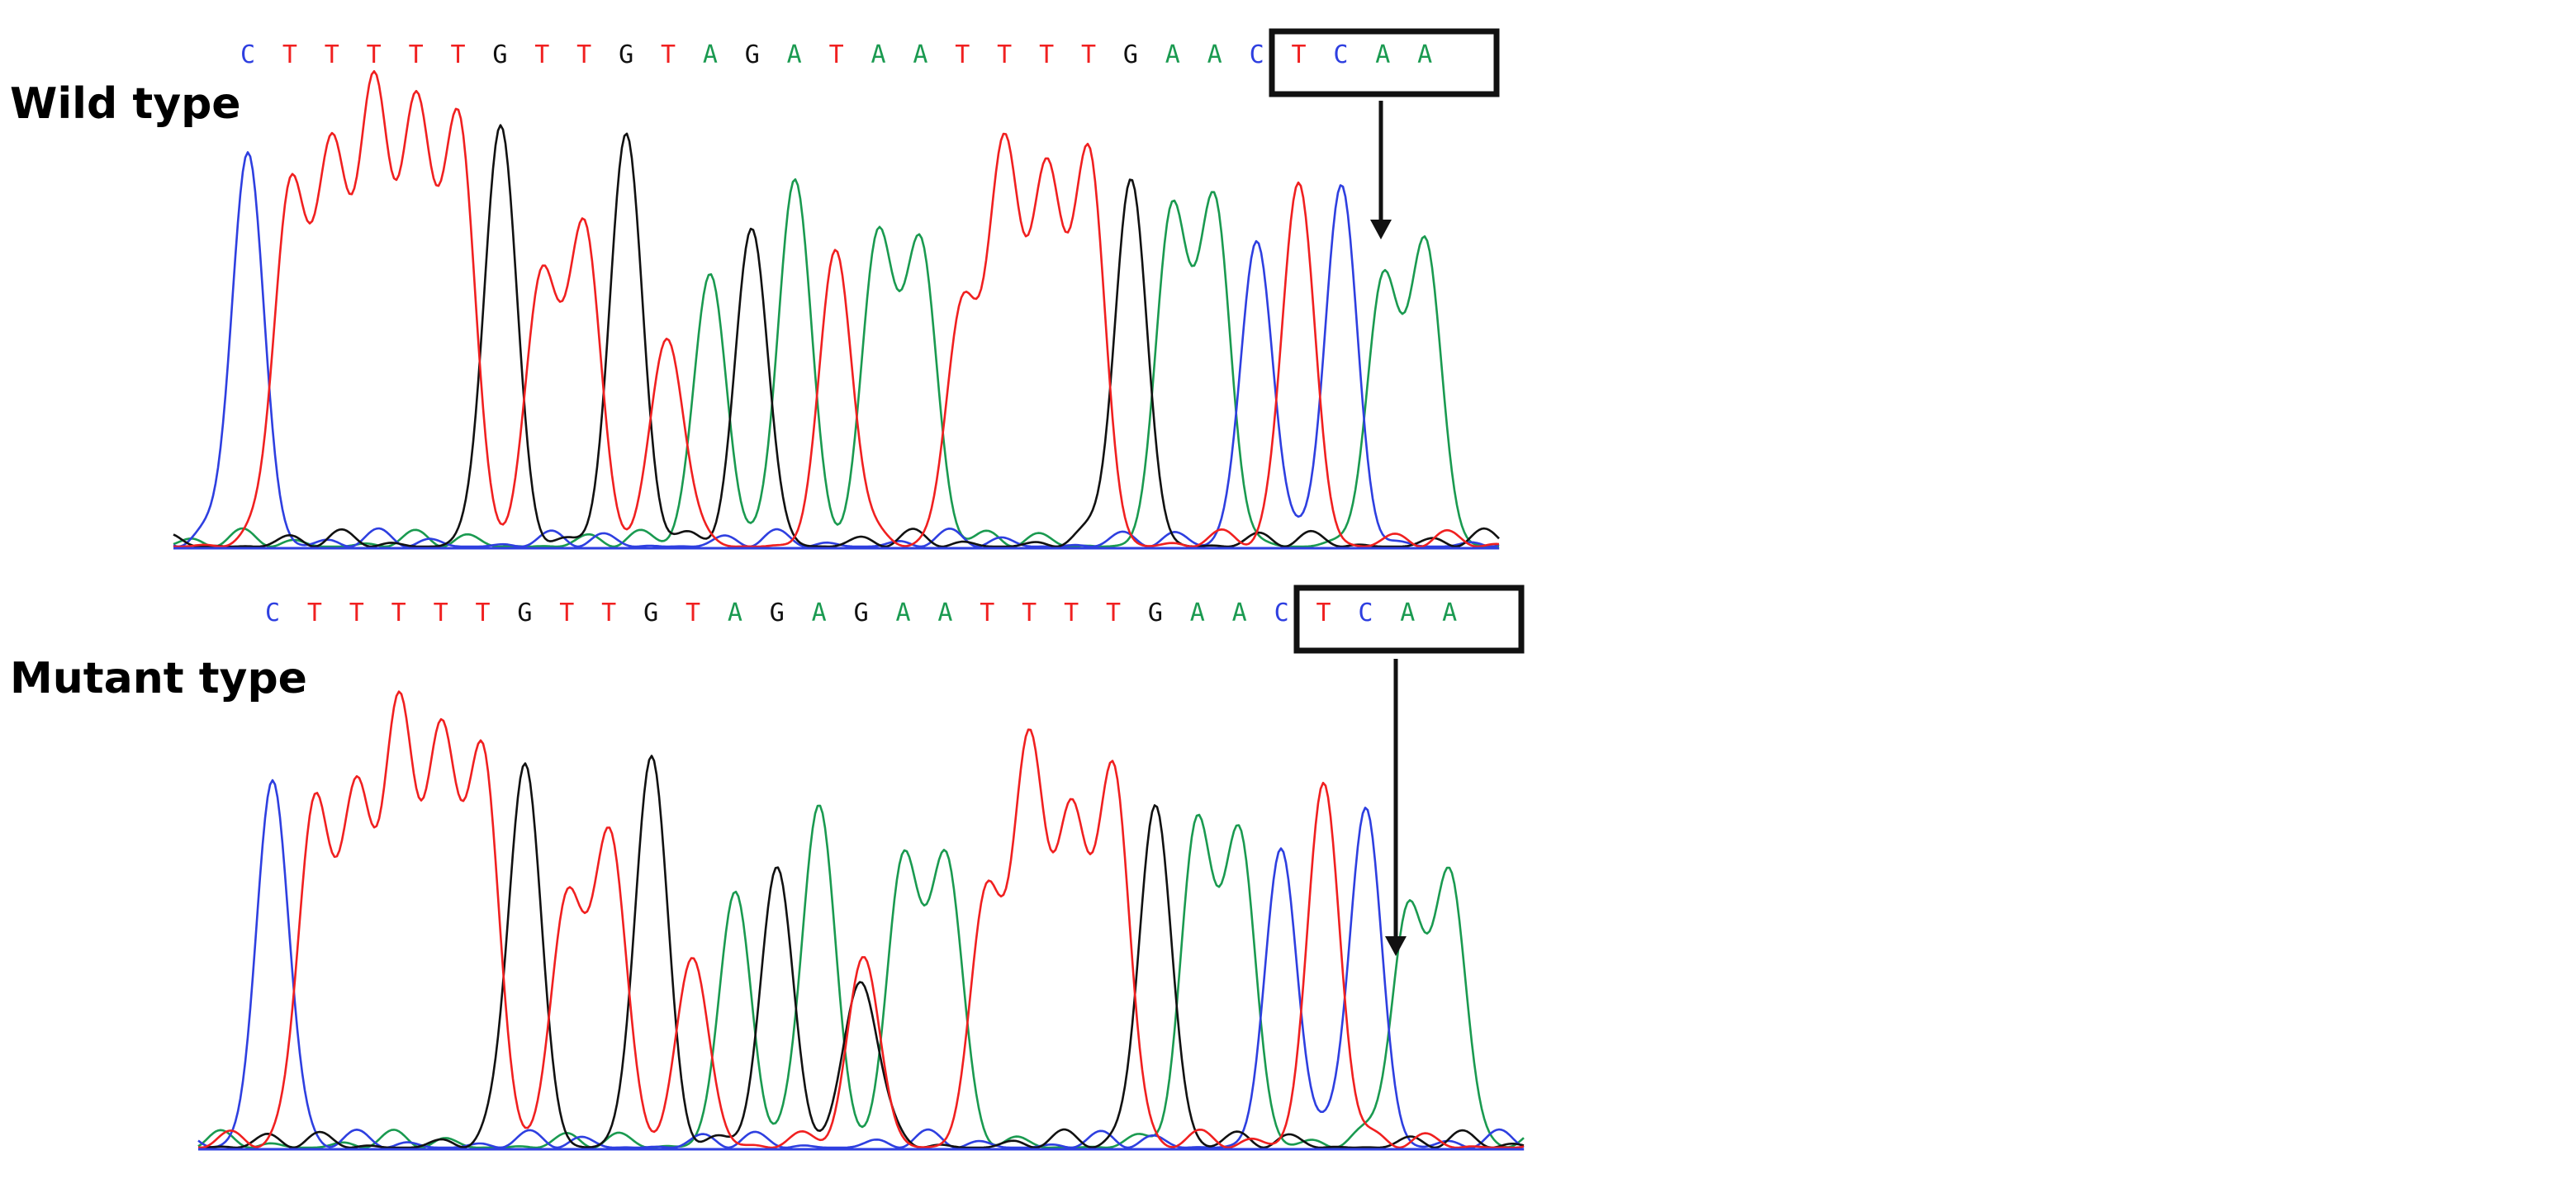  I want to click on wild-type-label: Wild type, so click(125, 104).